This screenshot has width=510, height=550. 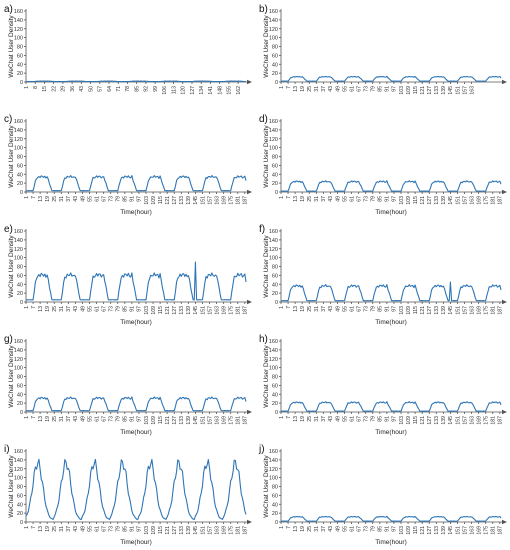 I want to click on x-tick-label: 113, so click(x=174, y=90).